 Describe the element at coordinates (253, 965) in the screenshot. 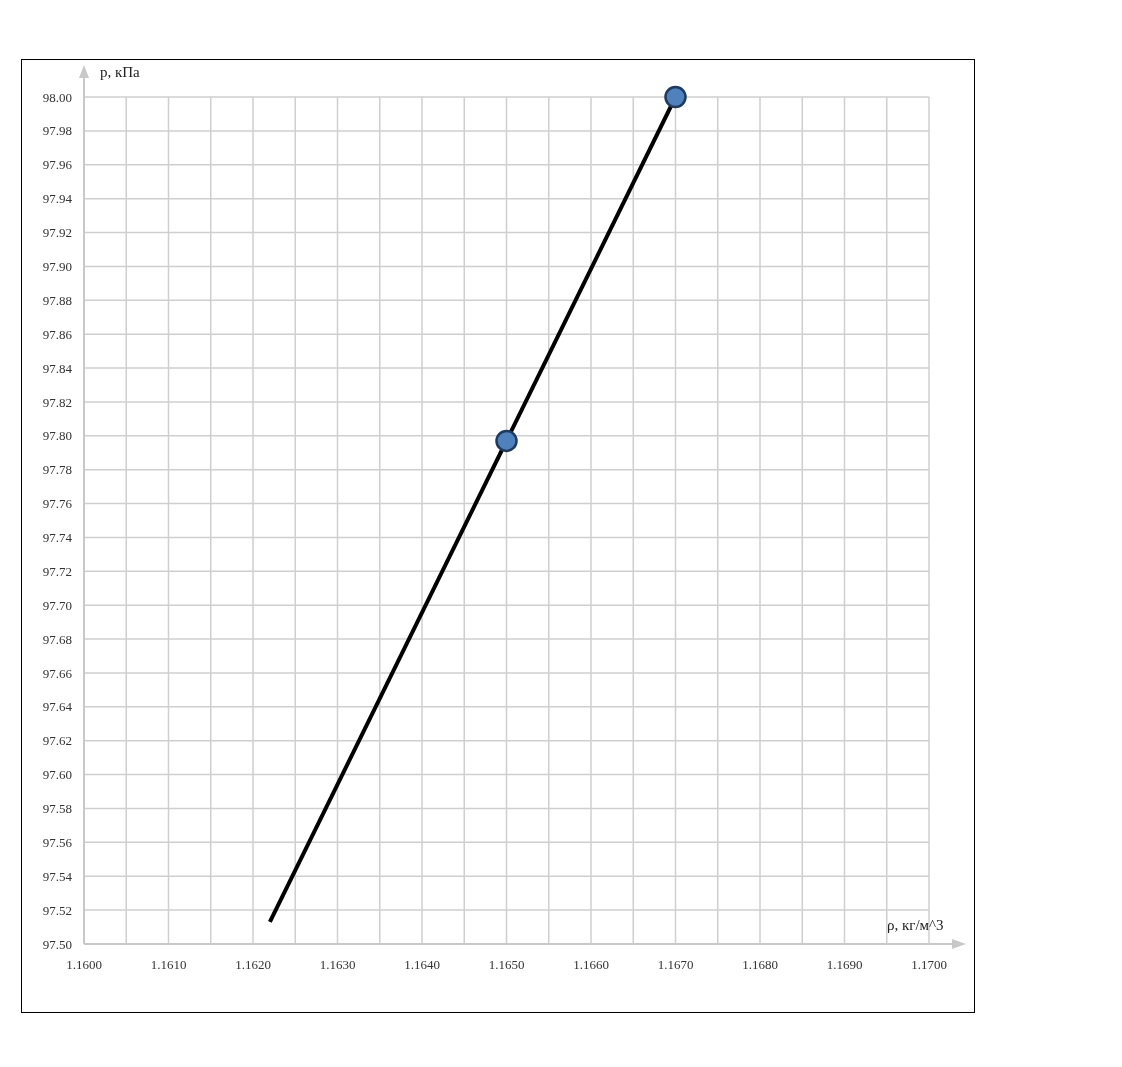

I see `x-tick-label: 1.1620` at that location.